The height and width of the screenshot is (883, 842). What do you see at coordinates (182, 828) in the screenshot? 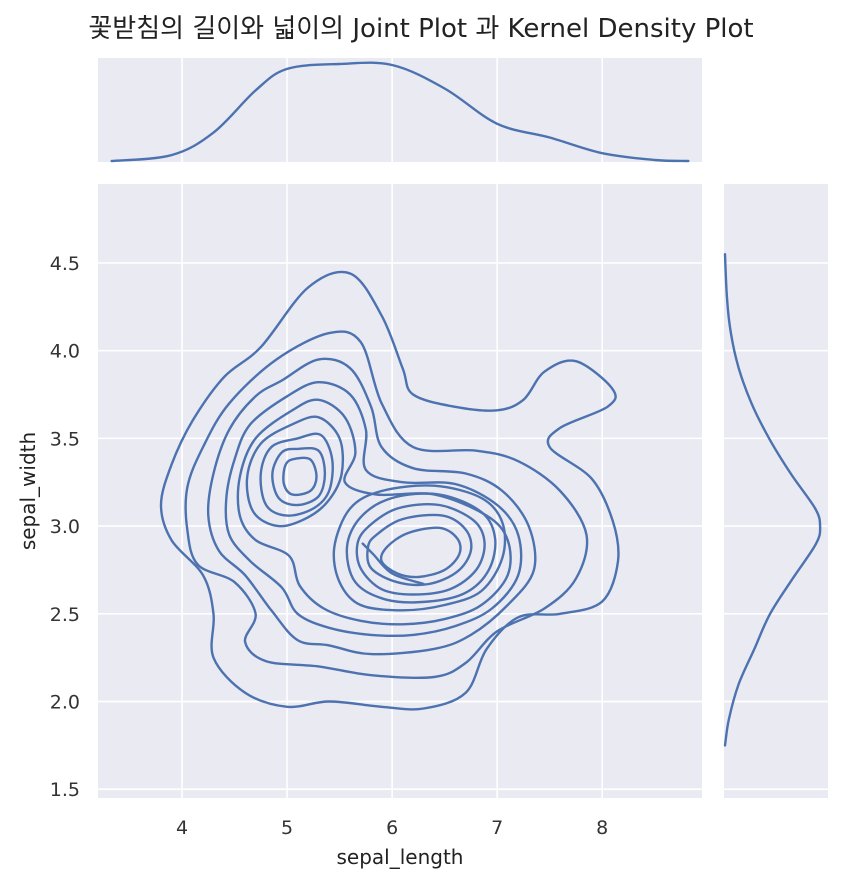
I see `x-tick-label: 4` at bounding box center [182, 828].